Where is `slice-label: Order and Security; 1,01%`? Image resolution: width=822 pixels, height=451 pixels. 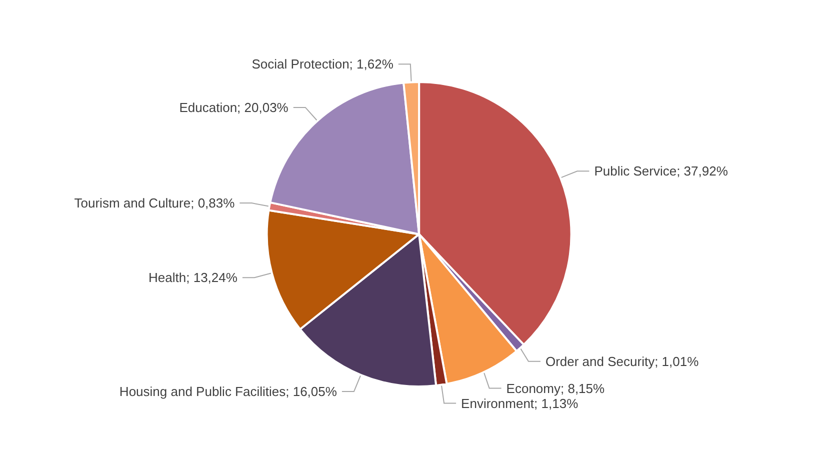 slice-label: Order and Security; 1,01% is located at coordinates (622, 361).